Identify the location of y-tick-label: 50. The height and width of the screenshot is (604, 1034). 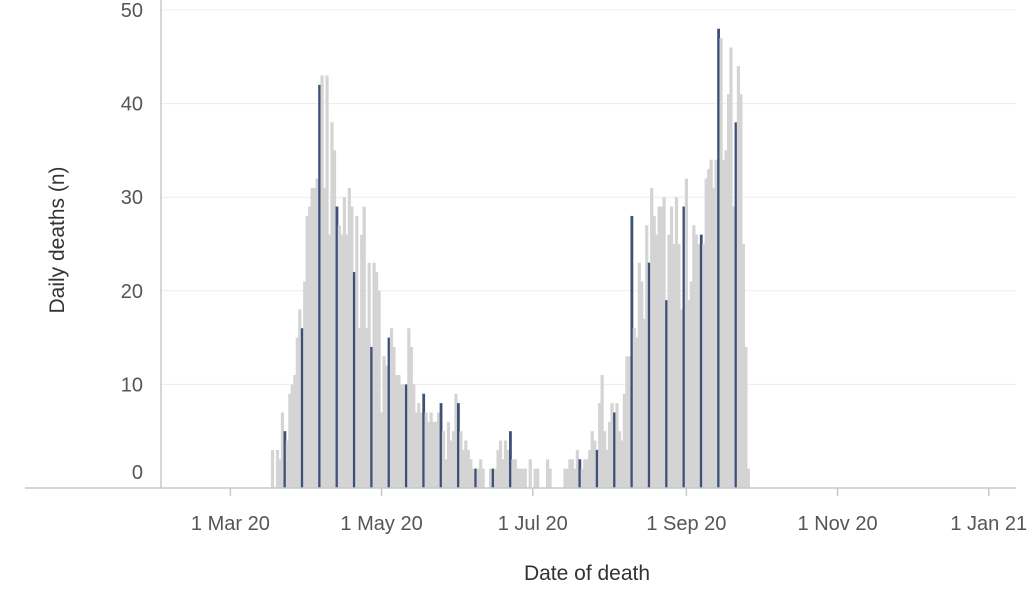
(132, 11).